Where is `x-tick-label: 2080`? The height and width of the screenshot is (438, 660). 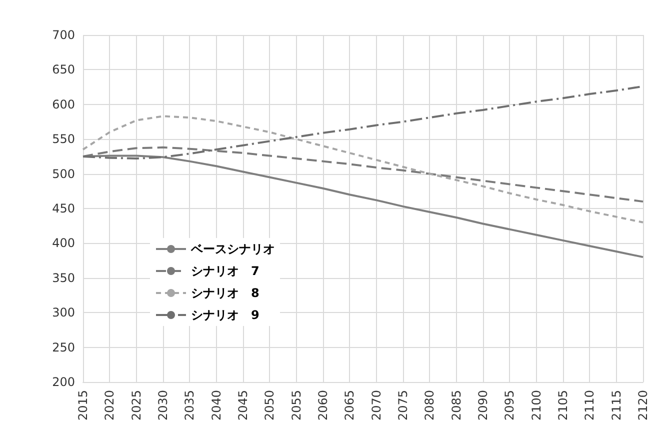
x-tick-label: 2080 is located at coordinates (429, 405).